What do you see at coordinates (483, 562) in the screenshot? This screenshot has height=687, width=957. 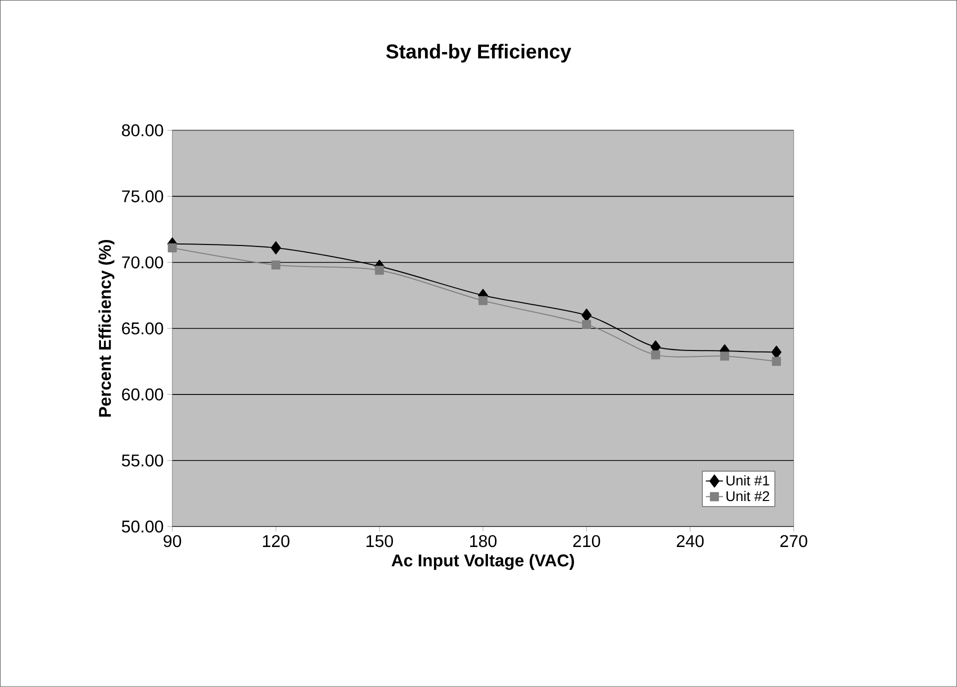 I see `x-axis-title: Ac Input Voltage (VAC)` at bounding box center [483, 562].